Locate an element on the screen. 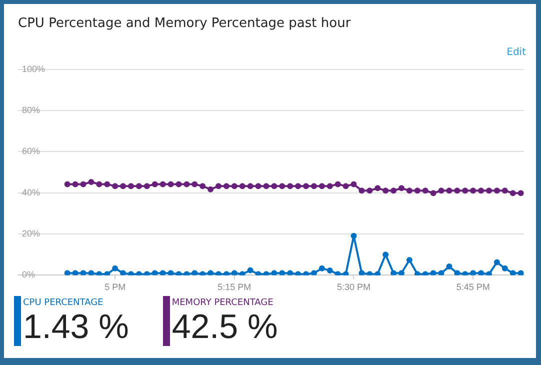 The height and width of the screenshot is (365, 541). text: Edit is located at coordinates (516, 52).